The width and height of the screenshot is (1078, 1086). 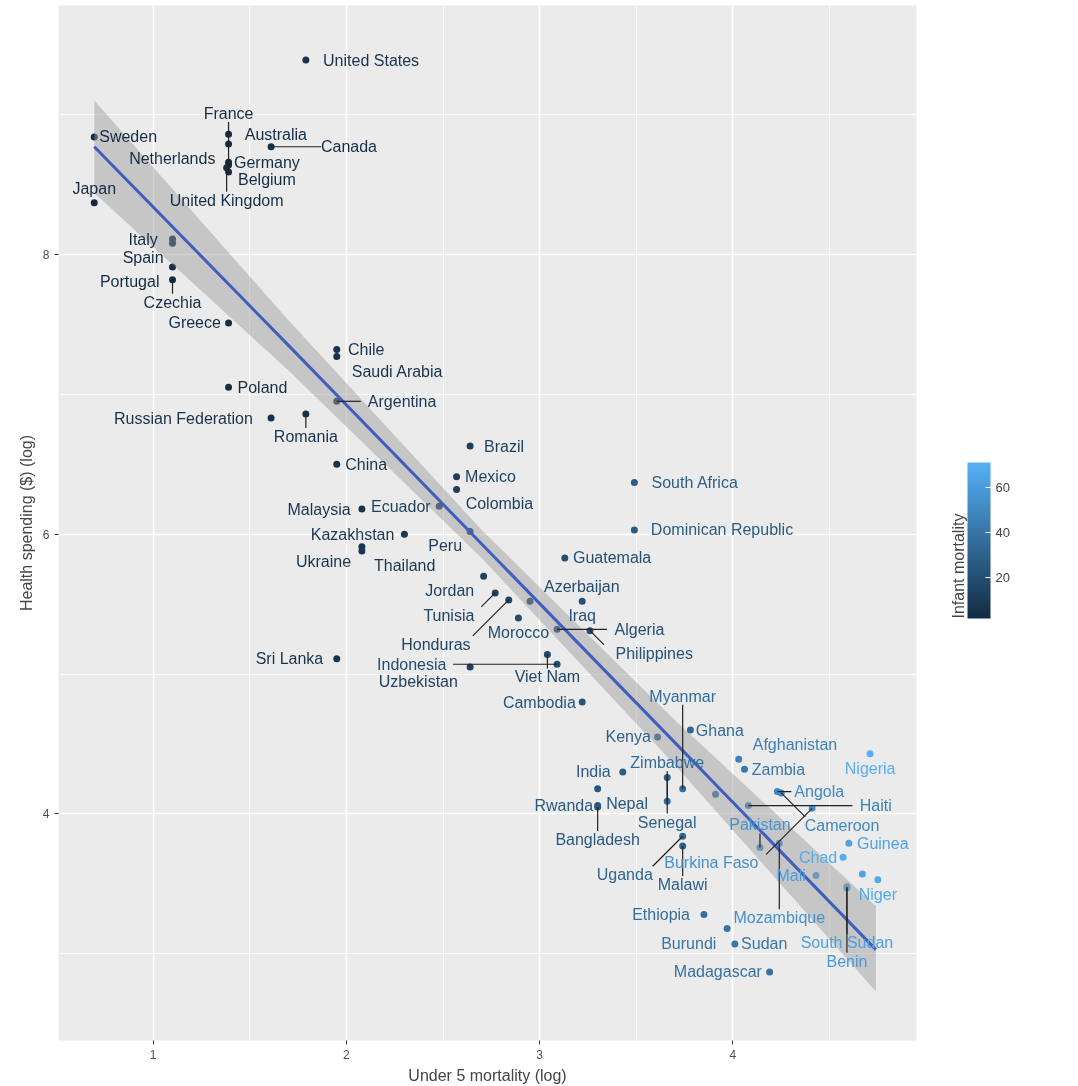 I want to click on annotation: Philippines, so click(x=654, y=653).